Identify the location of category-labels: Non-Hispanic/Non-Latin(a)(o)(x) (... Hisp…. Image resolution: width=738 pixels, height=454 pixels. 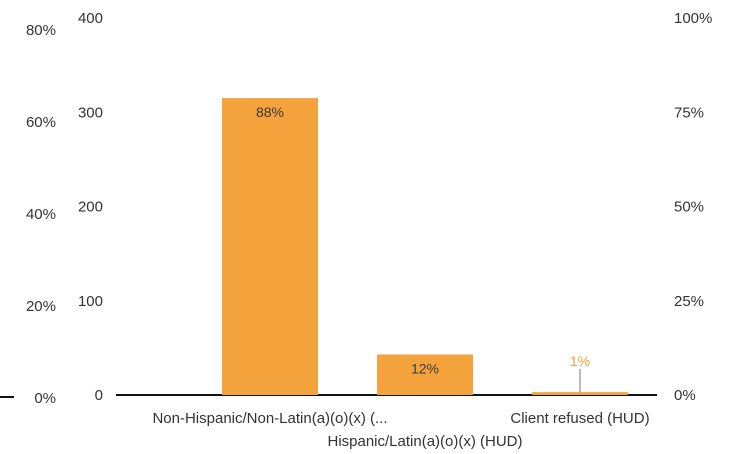
(400, 430).